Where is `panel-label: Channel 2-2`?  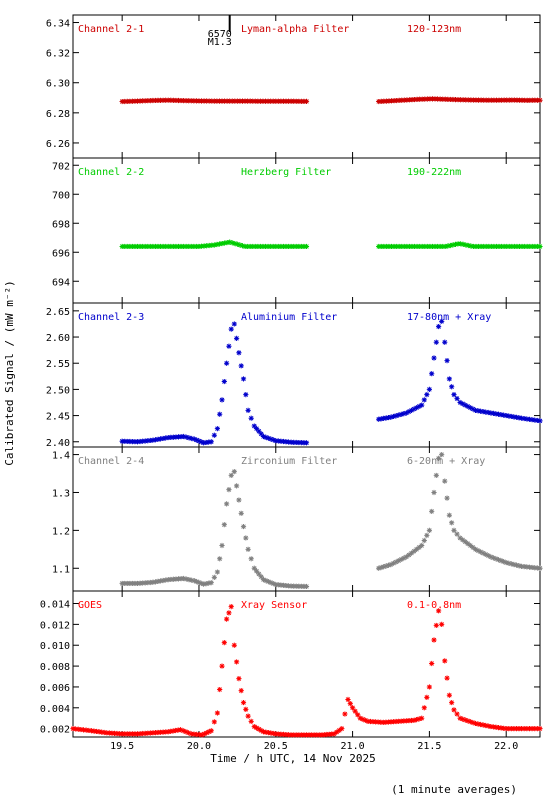 panel-label: Channel 2-2 is located at coordinates (111, 172).